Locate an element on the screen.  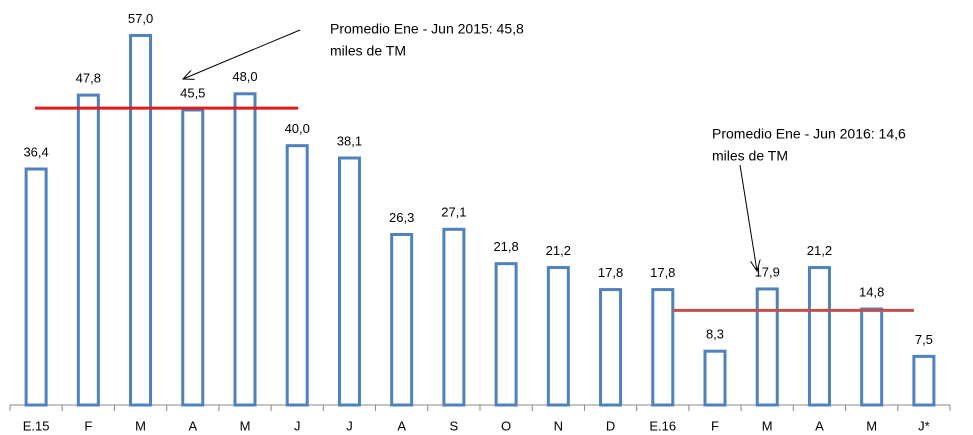
value-label: 7,5 is located at coordinates (924, 339).